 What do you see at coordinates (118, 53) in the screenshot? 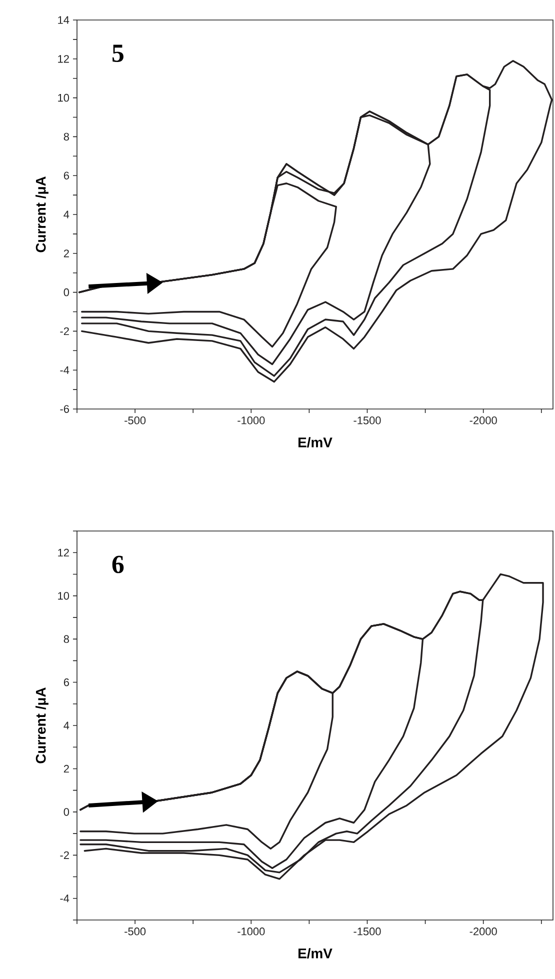
I see `text: 5` at bounding box center [118, 53].